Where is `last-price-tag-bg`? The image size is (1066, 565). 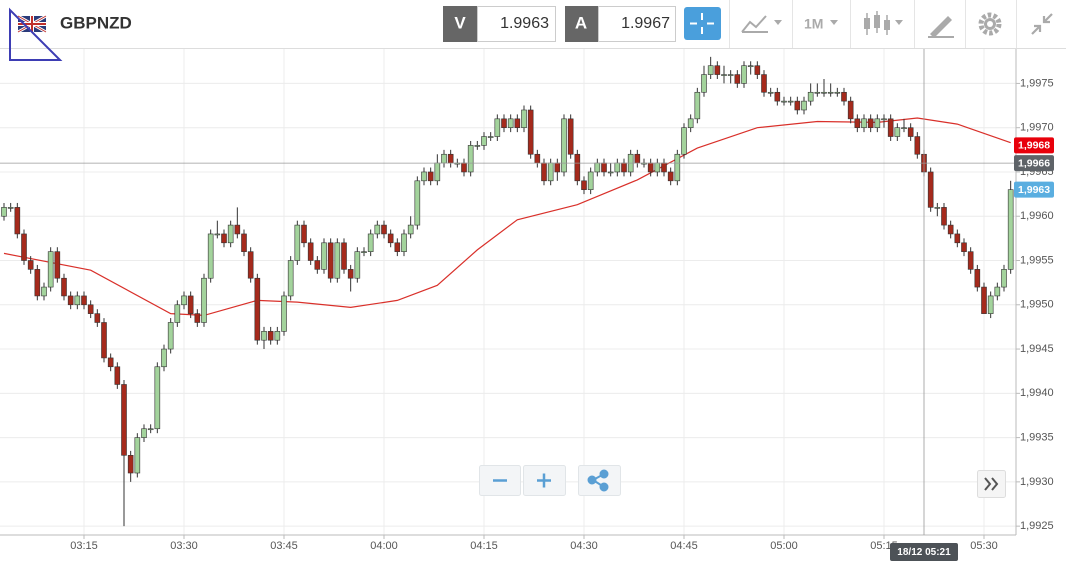 last-price-tag-bg is located at coordinates (1034, 189).